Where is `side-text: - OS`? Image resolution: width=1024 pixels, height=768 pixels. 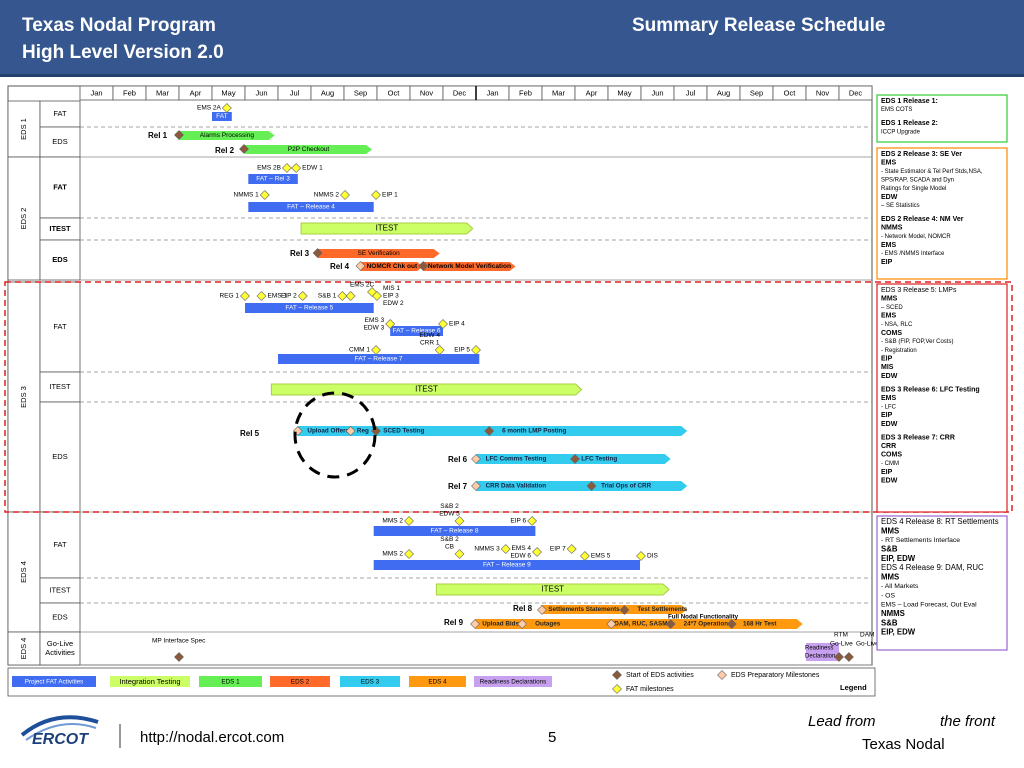 side-text: - OS is located at coordinates (888, 595).